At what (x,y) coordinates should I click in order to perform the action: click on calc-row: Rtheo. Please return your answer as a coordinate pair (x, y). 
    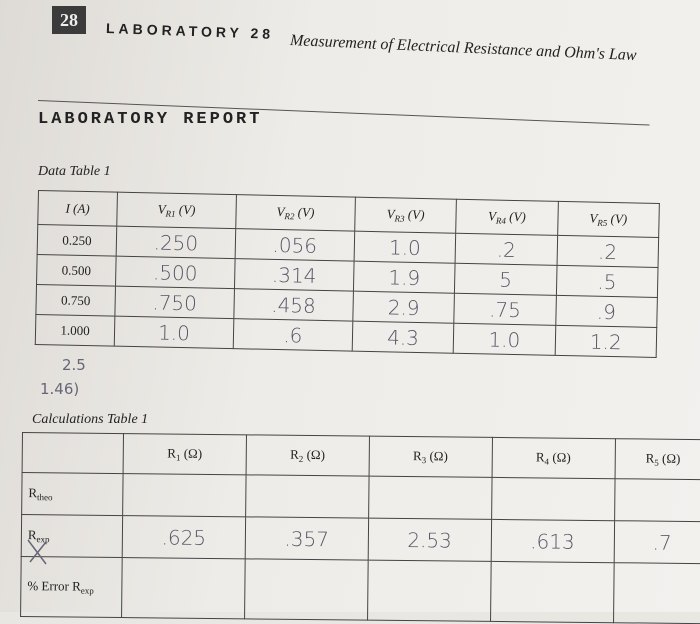
    Looking at the image, I should click on (360, 497).